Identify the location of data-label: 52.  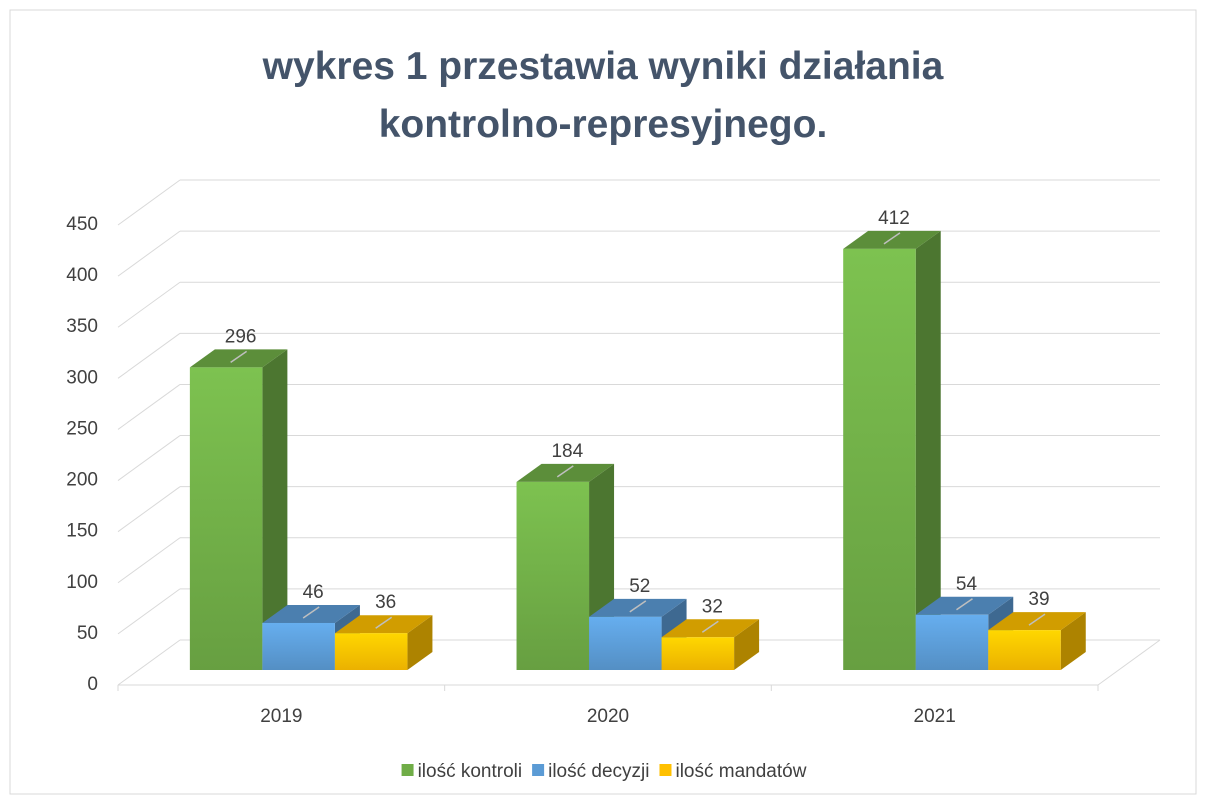
(639, 586).